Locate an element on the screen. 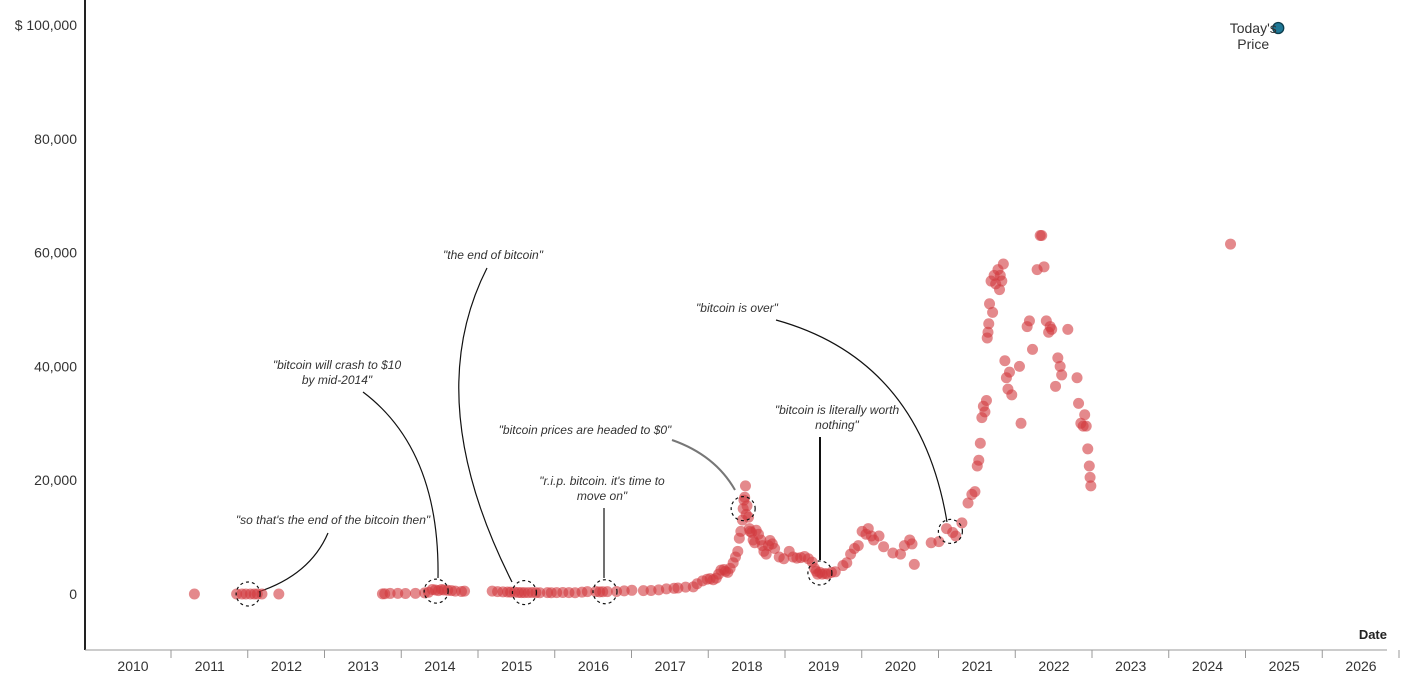  annotation-highlight-circles is located at coordinates (599, 551).